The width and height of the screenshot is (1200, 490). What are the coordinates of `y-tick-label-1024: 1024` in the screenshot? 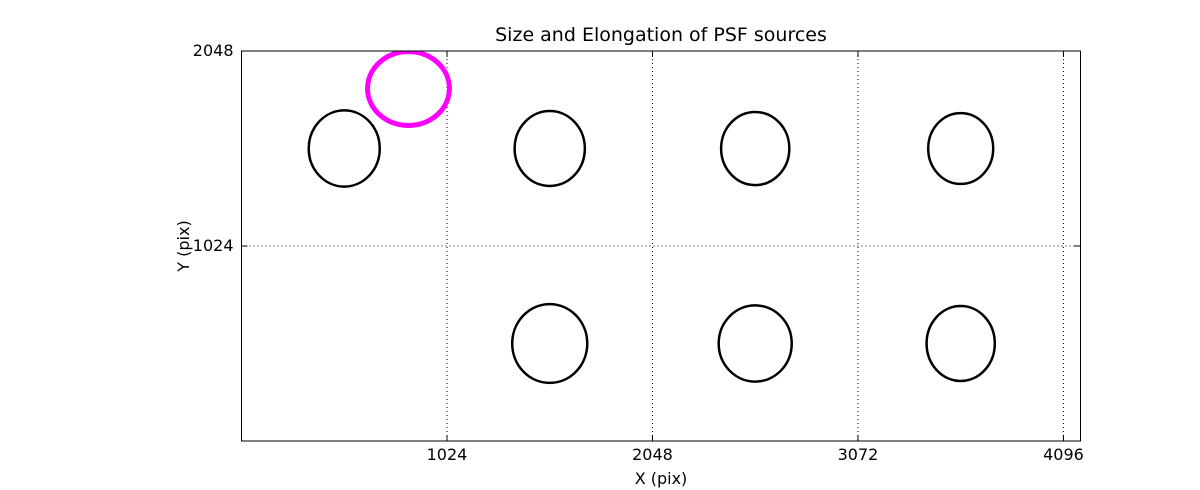 It's located at (213, 245).